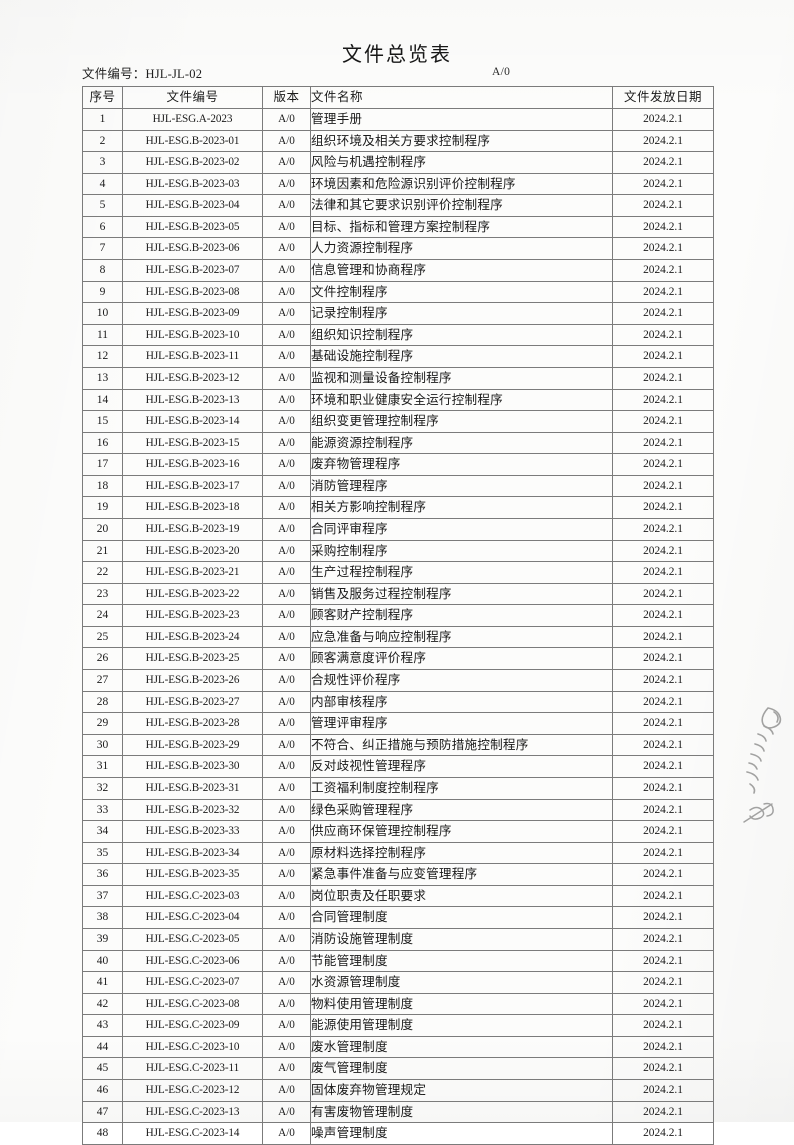  Describe the element at coordinates (192, 723) in the screenshot. I see `cell-code: HJL-ESG.B-2023-28` at that location.